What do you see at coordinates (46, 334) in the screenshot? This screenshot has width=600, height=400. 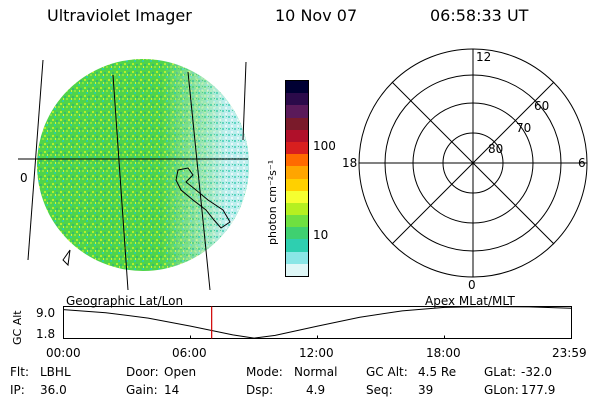 I see `alt-ymin-label: 1.8` at bounding box center [46, 334].